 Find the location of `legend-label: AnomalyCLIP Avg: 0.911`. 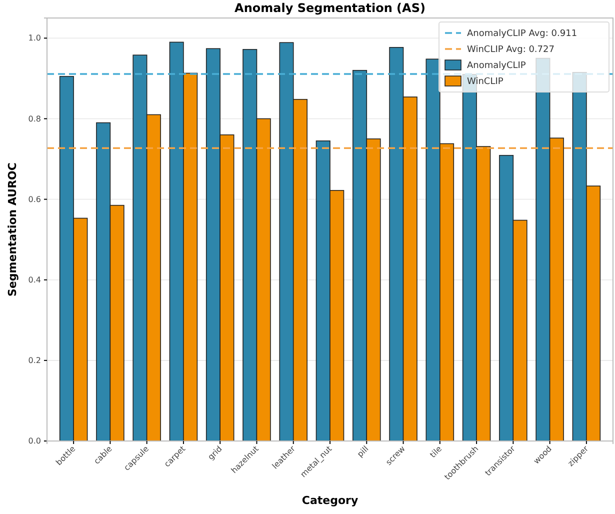

legend-label: AnomalyCLIP Avg: 0.911 is located at coordinates (522, 34).